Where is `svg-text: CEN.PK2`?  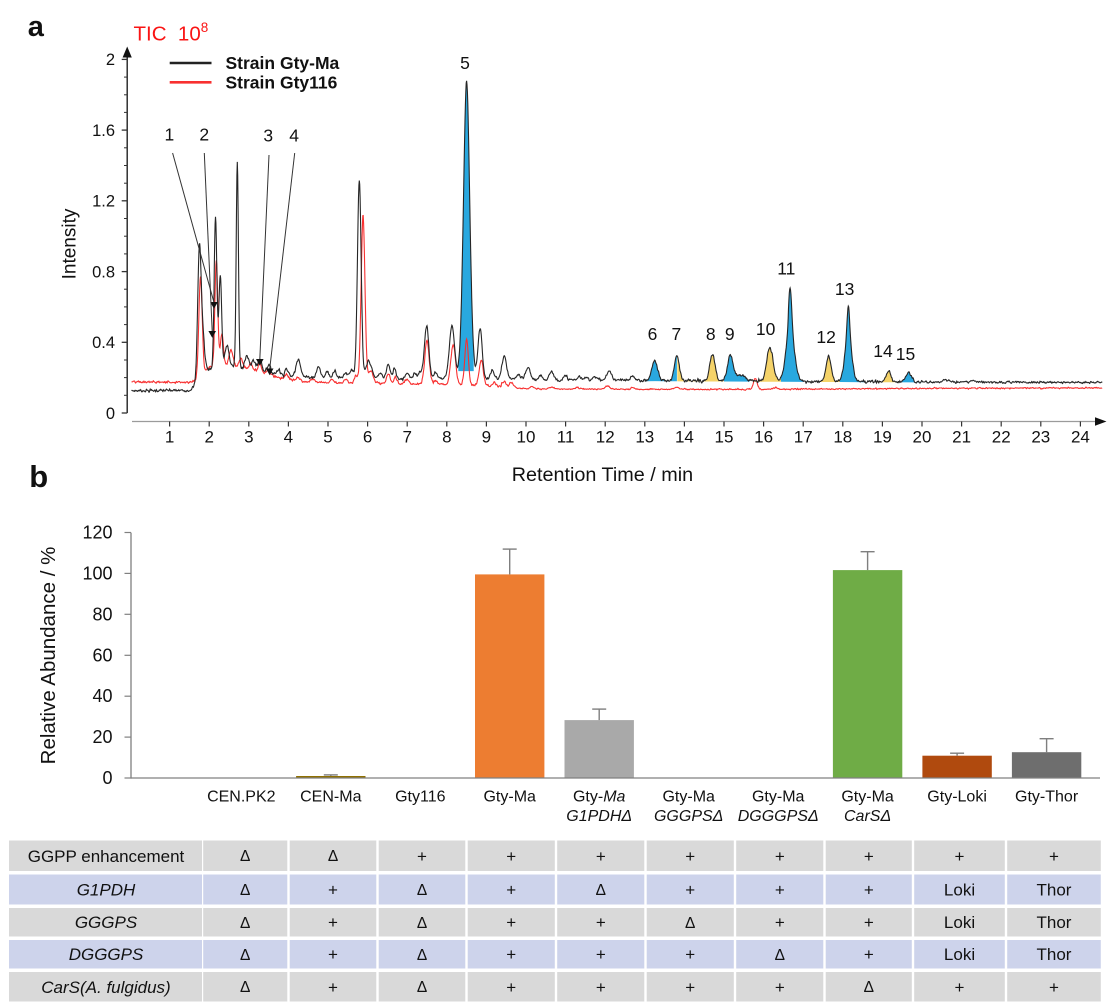 svg-text: CEN.PK2 is located at coordinates (241, 797).